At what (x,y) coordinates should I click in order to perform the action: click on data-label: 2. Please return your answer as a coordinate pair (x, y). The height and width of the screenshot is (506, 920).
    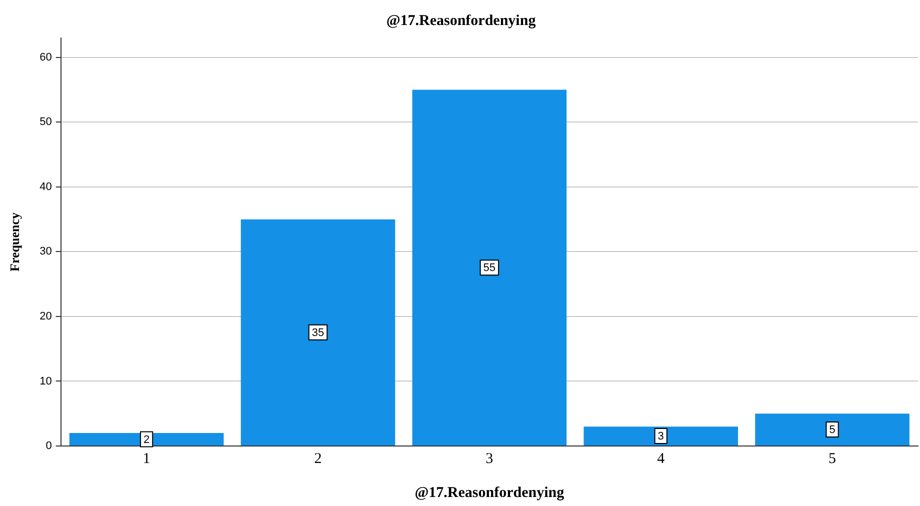
    Looking at the image, I should click on (146, 440).